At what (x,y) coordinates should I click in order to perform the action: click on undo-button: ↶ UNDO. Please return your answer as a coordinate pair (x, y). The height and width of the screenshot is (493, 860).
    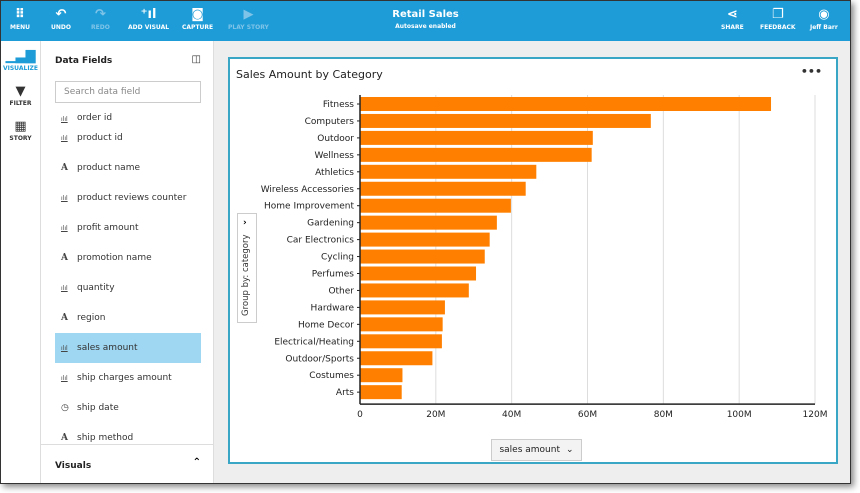
    Looking at the image, I should click on (61, 19).